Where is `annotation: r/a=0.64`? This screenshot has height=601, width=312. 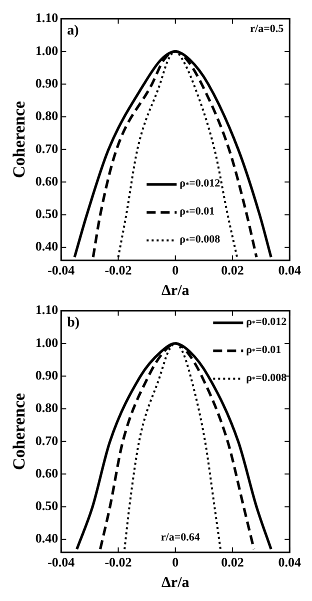 annotation: r/a=0.64 is located at coordinates (180, 538).